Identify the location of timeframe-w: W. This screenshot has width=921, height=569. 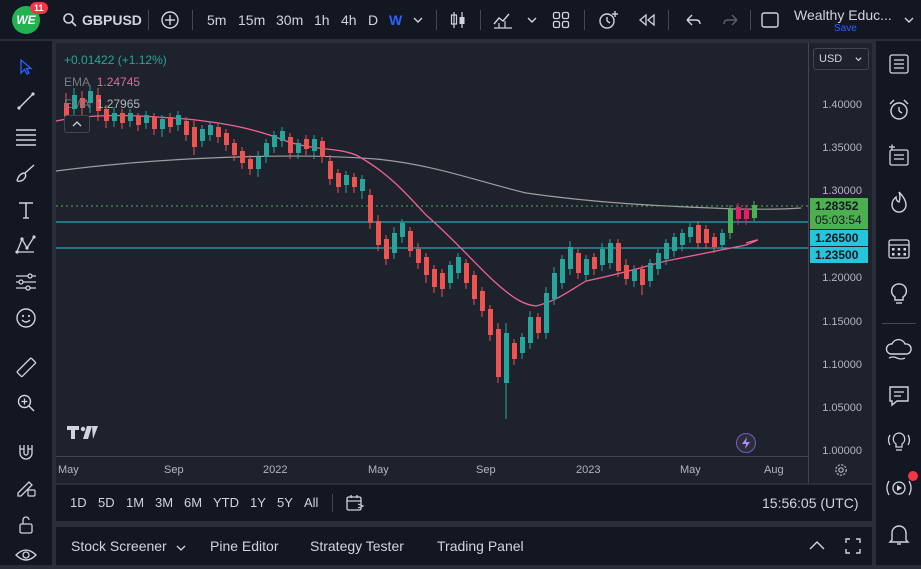
(396, 20).